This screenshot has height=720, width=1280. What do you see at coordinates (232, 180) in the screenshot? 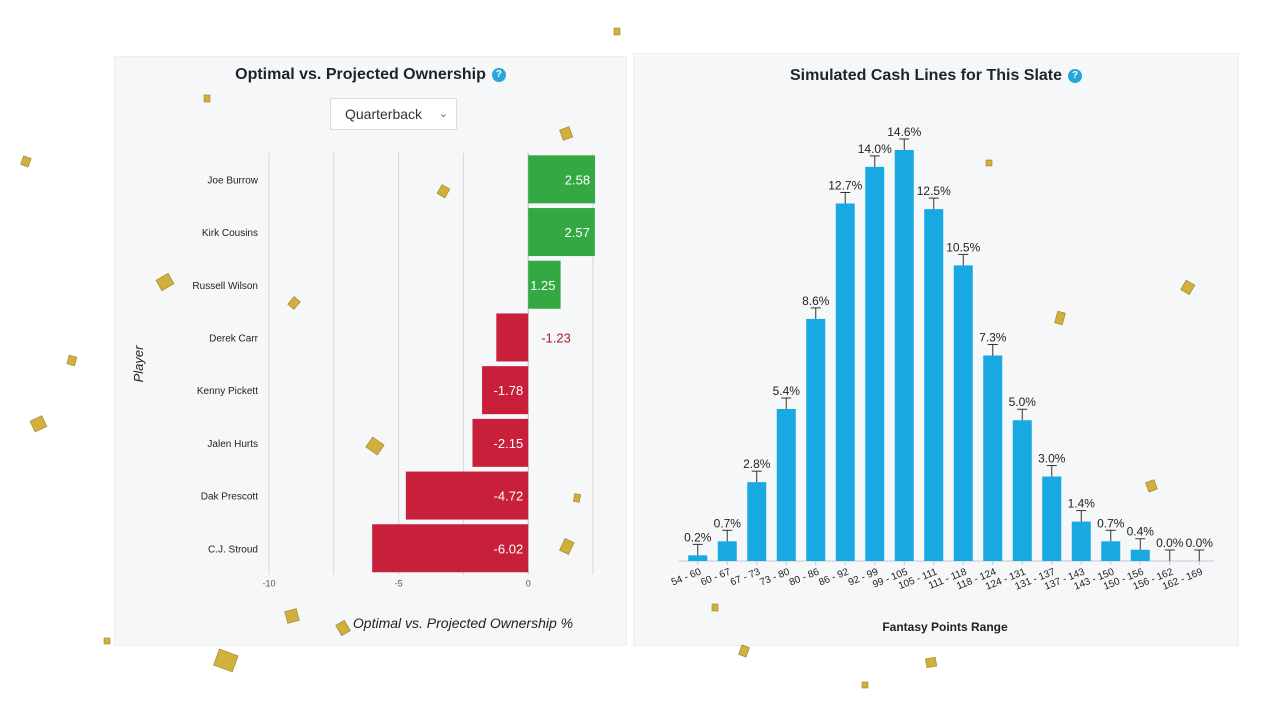
I see `player-label: Joe Burrow` at bounding box center [232, 180].